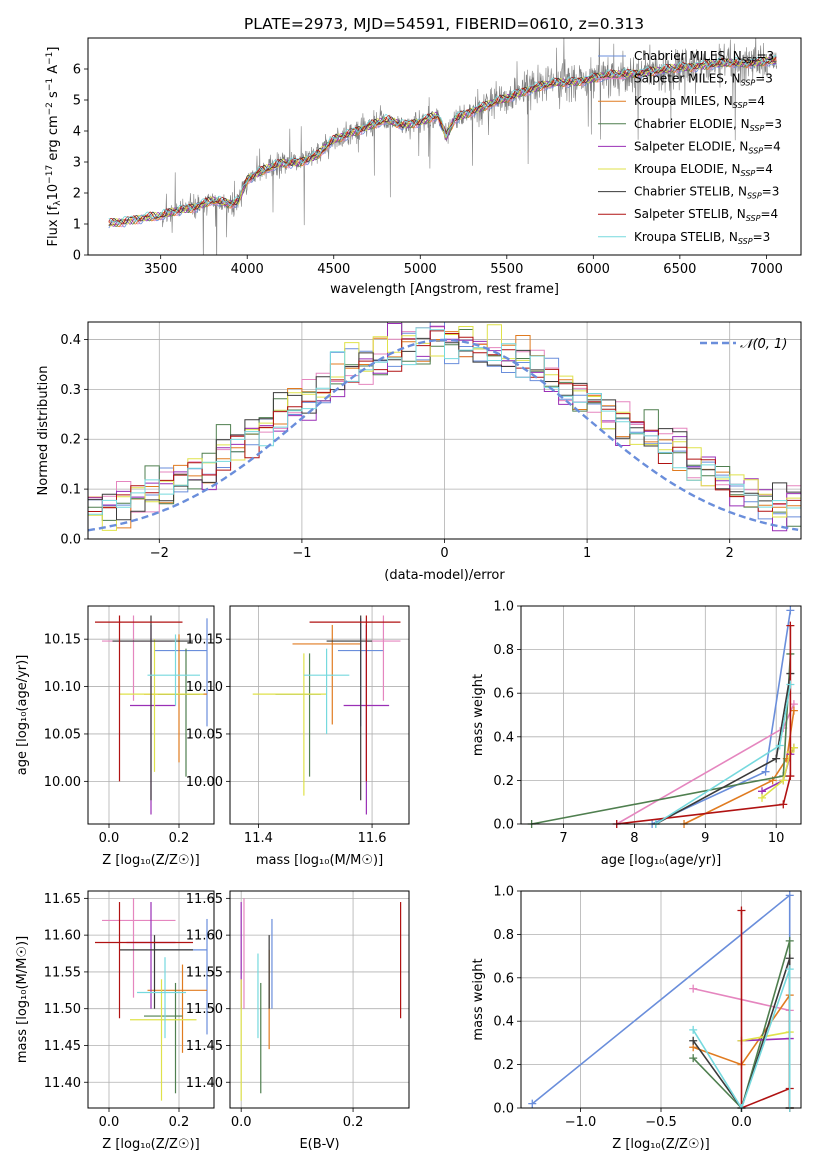 The height and width of the screenshot is (1170, 819). What do you see at coordinates (563, 838) in the screenshot?
I see `x-tick-label: 7` at bounding box center [563, 838].